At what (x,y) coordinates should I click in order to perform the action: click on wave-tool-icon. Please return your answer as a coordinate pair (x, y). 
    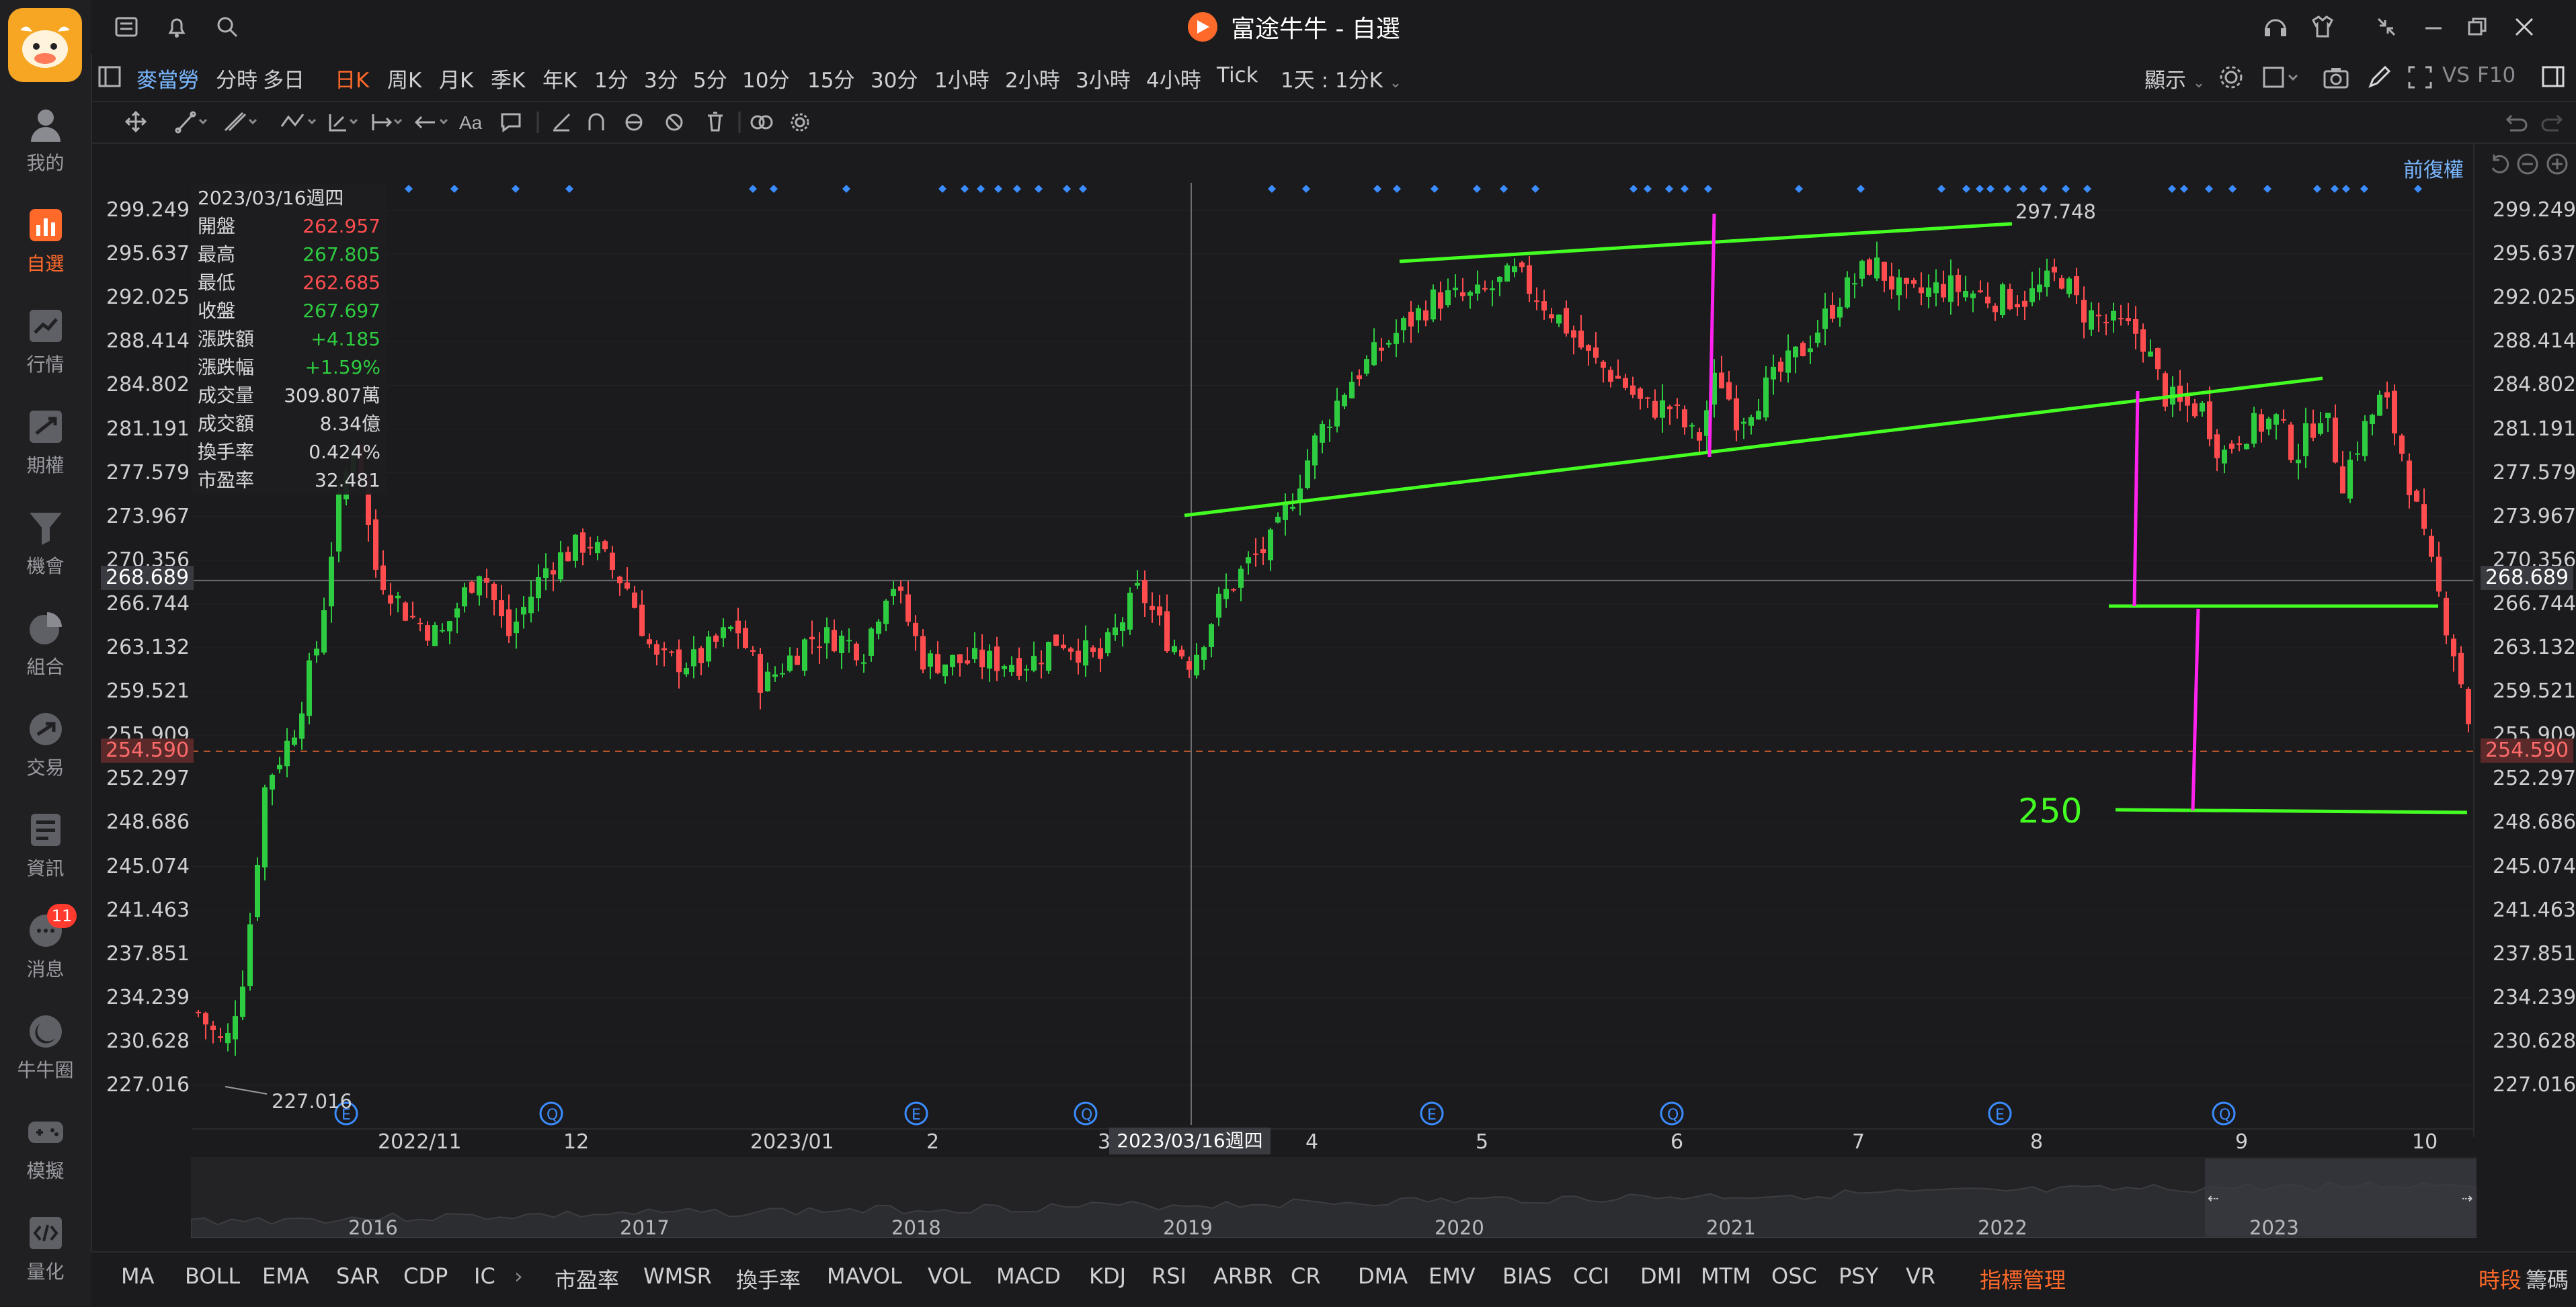
    Looking at the image, I should click on (298, 120).